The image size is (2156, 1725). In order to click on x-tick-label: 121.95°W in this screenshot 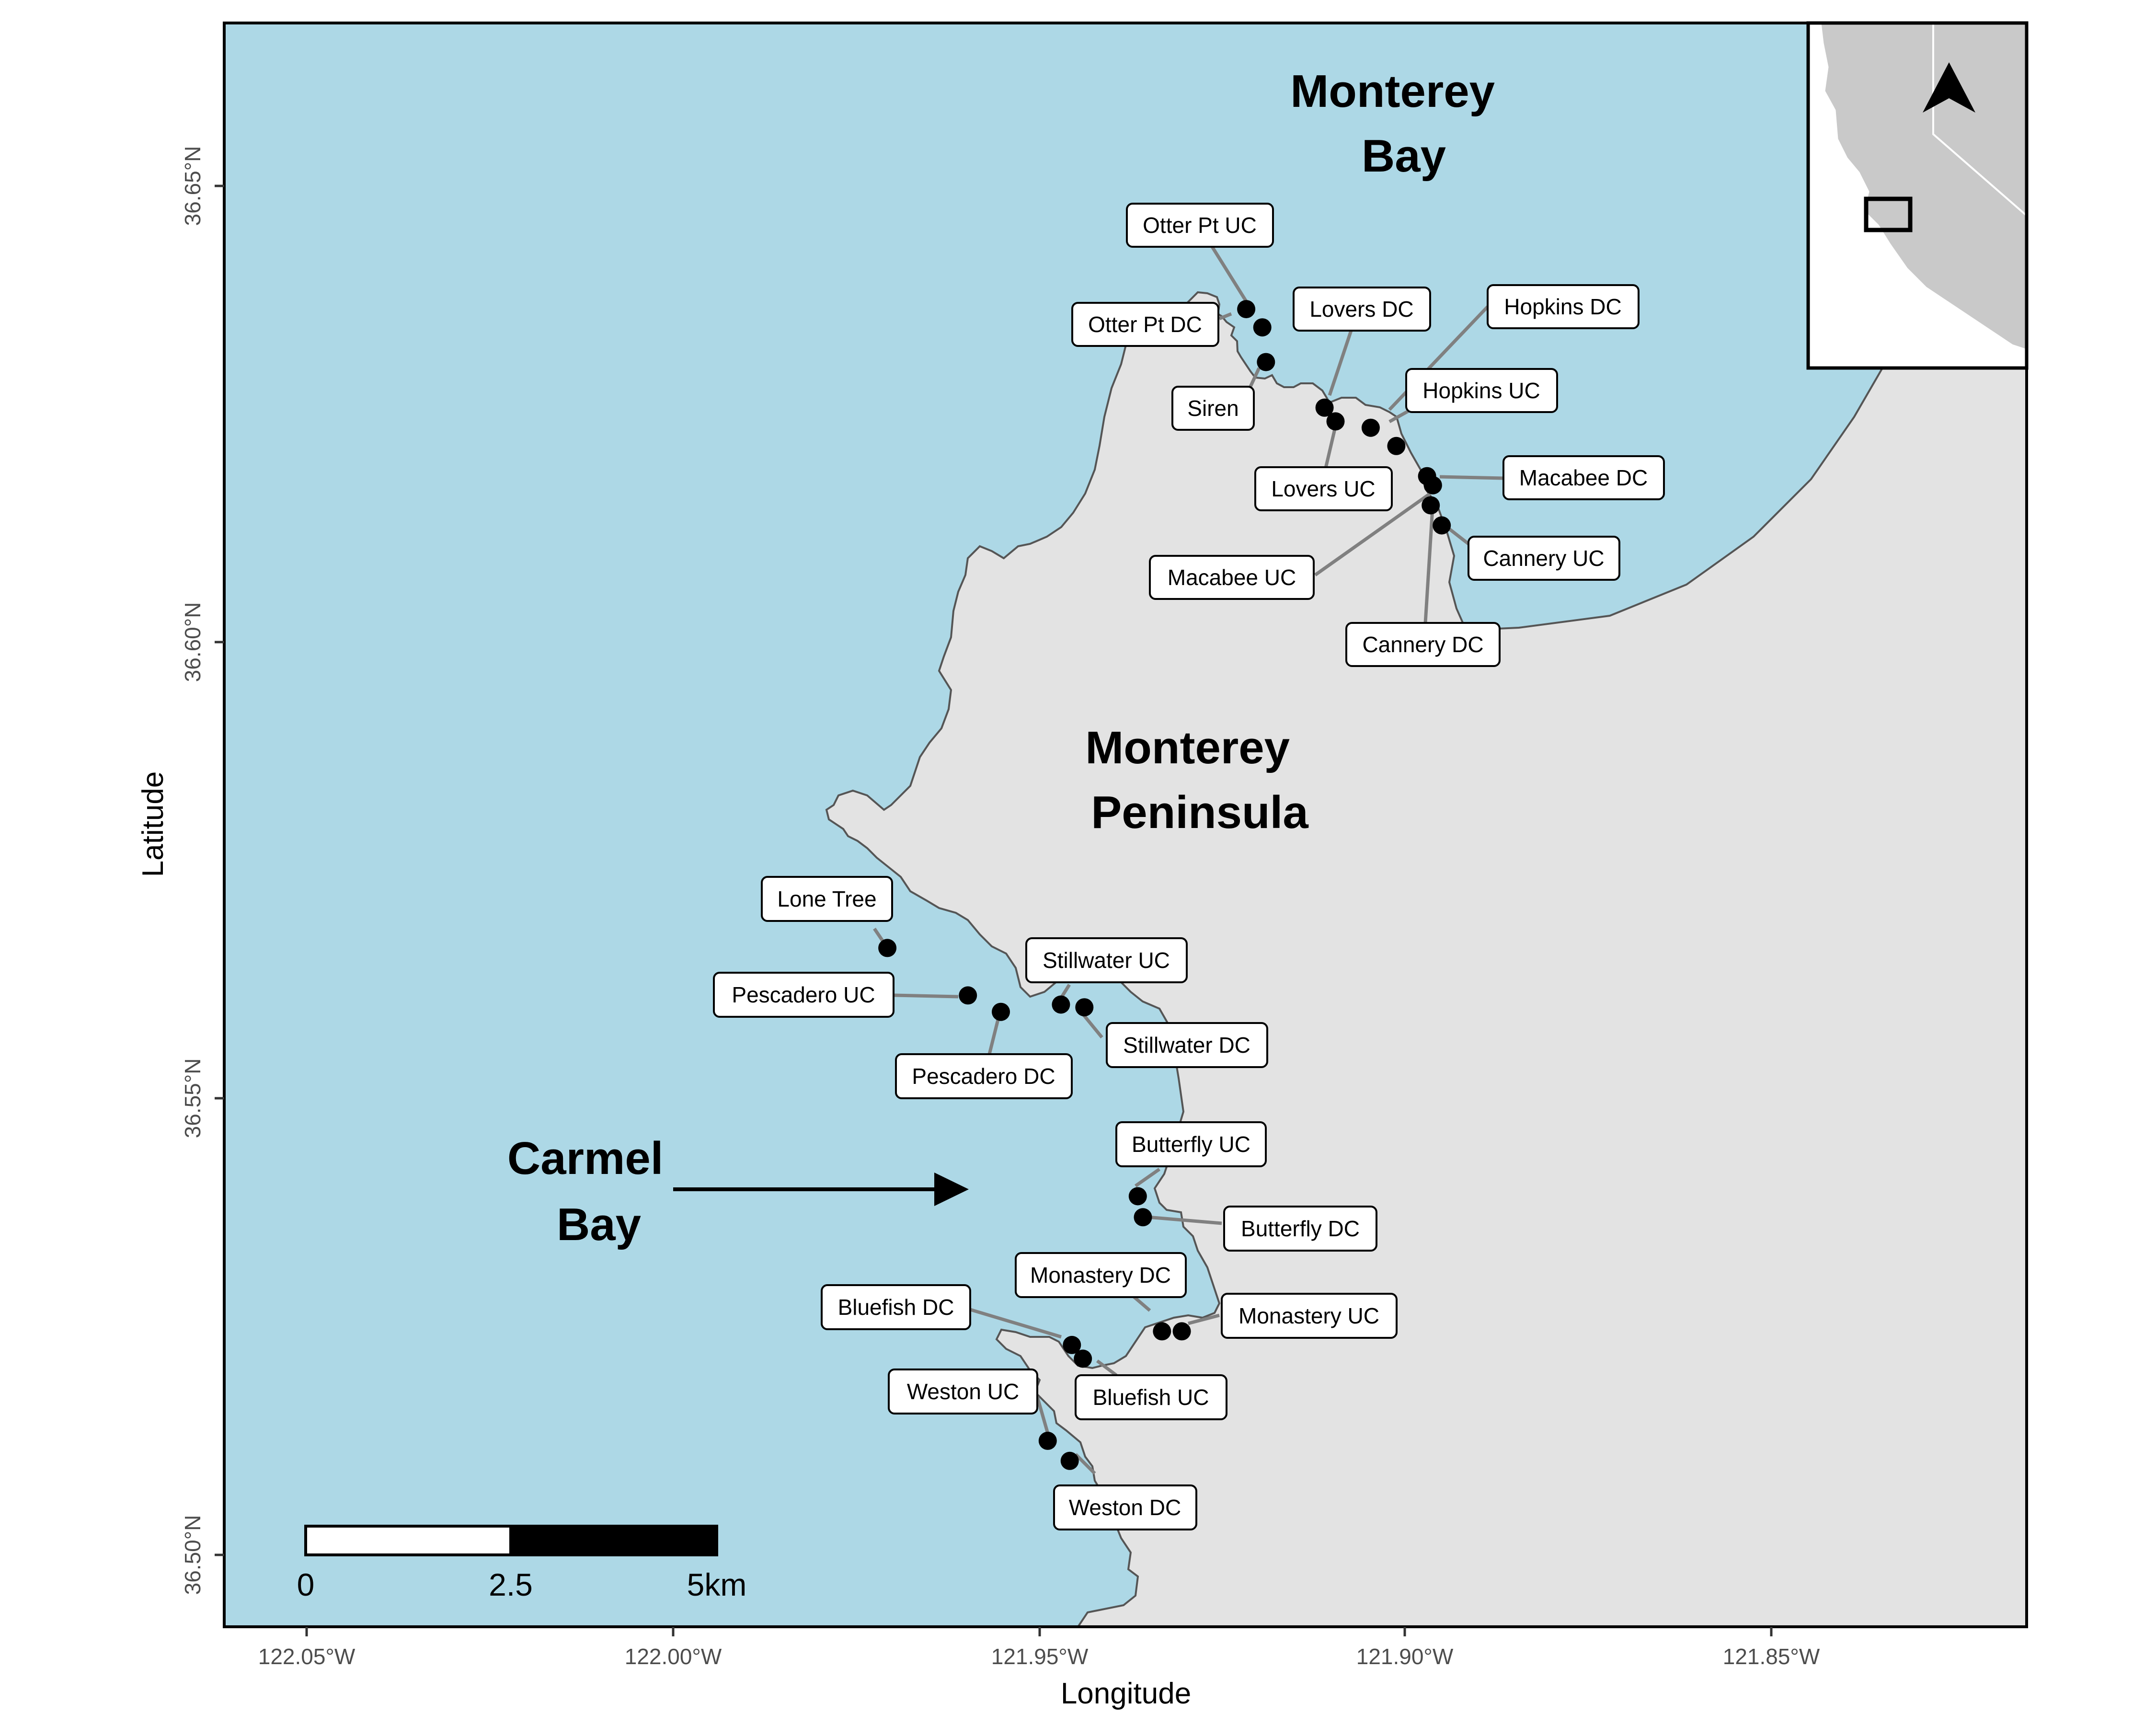, I will do `click(1040, 1656)`.